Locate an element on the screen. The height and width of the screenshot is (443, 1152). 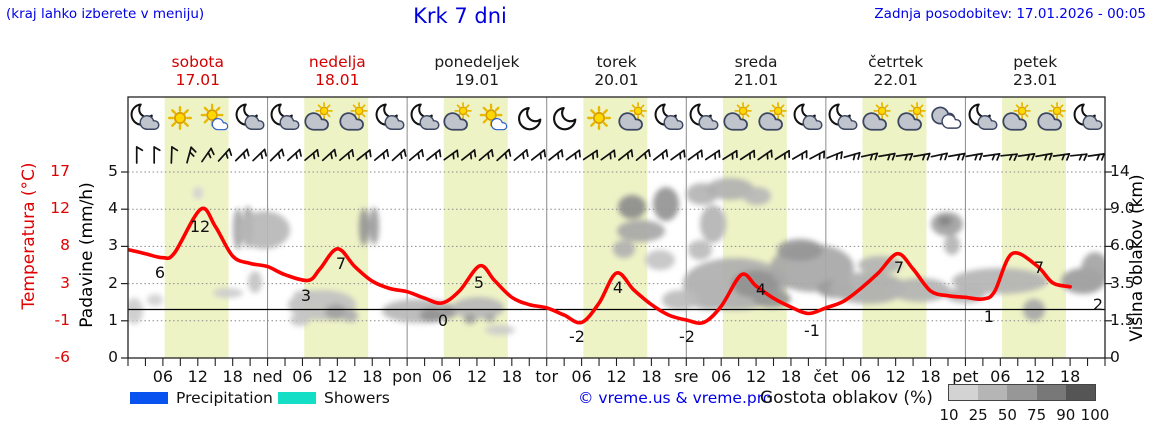
axis-tick: -6 is located at coordinates (62, 357).